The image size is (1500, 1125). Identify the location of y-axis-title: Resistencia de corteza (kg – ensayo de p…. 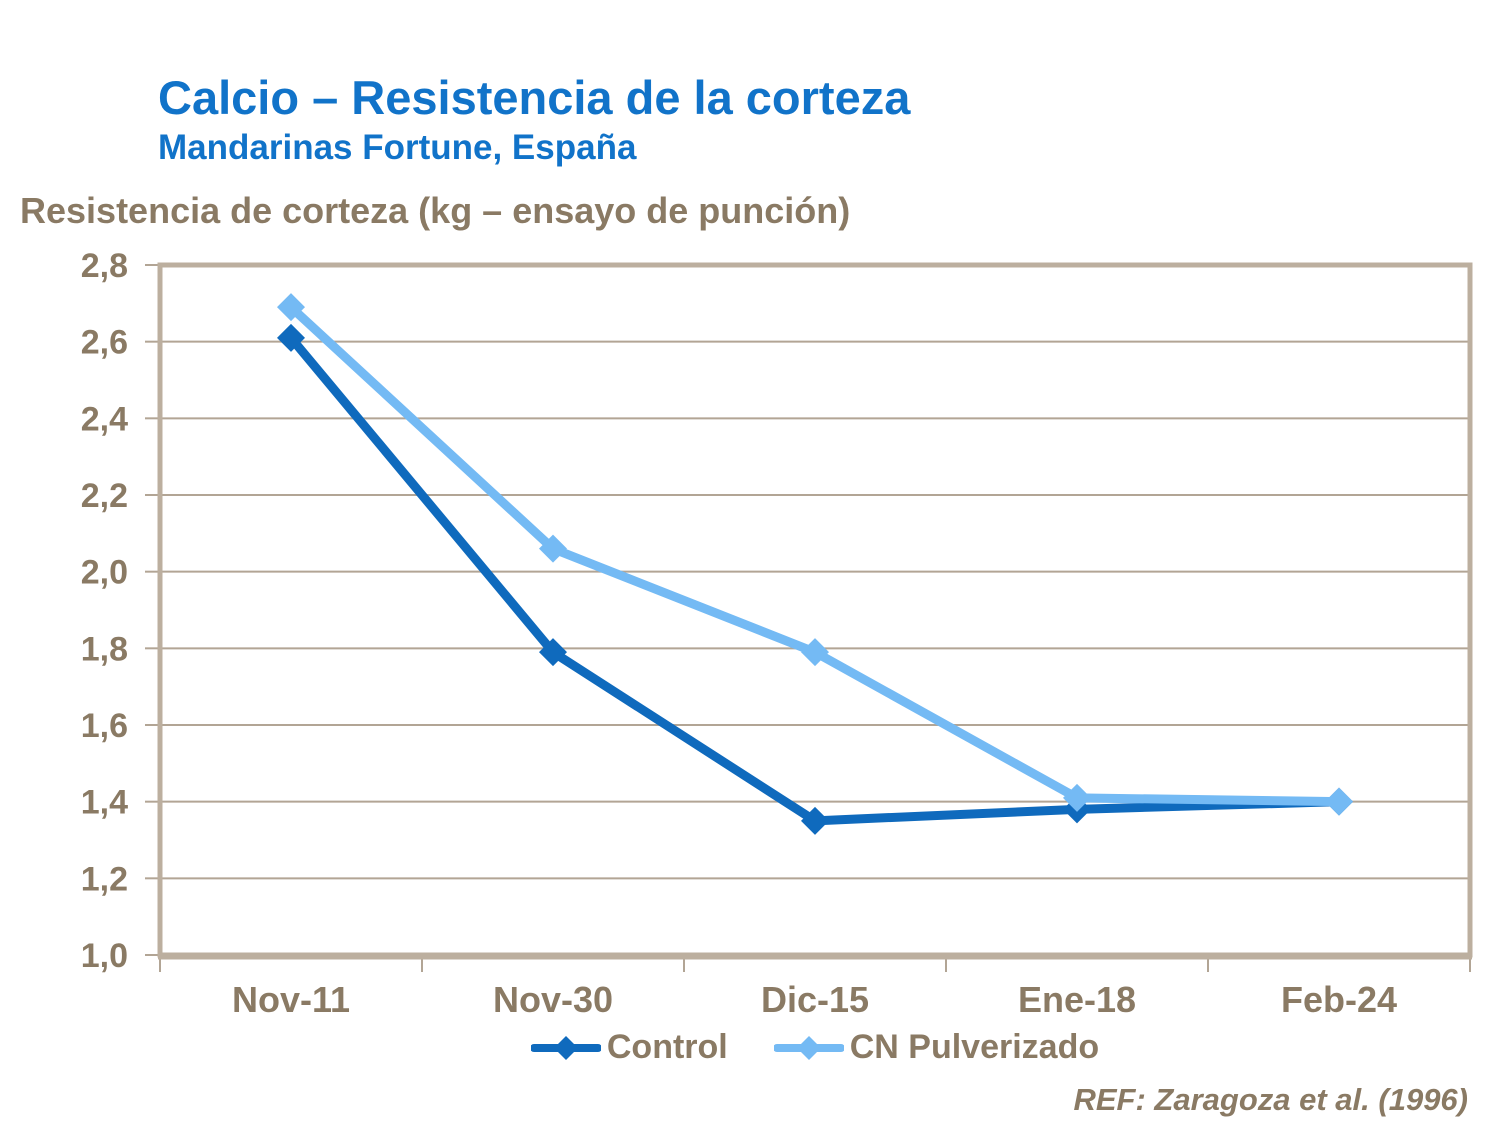
(435, 210).